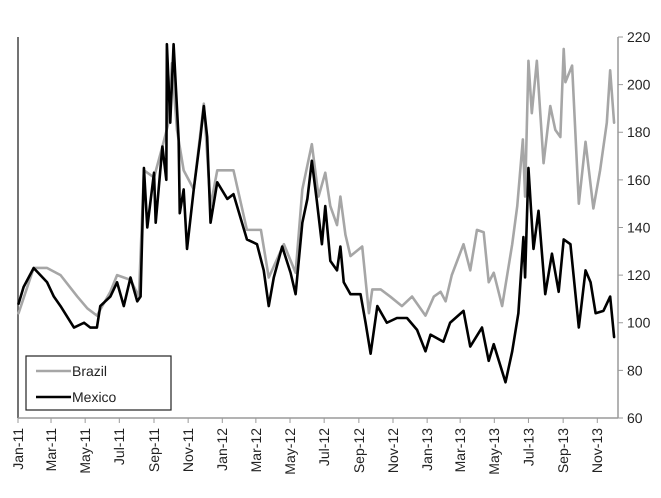 Image resolution: width=661 pixels, height=498 pixels. What do you see at coordinates (494, 451) in the screenshot?
I see `x-tick-label: May-13` at bounding box center [494, 451].